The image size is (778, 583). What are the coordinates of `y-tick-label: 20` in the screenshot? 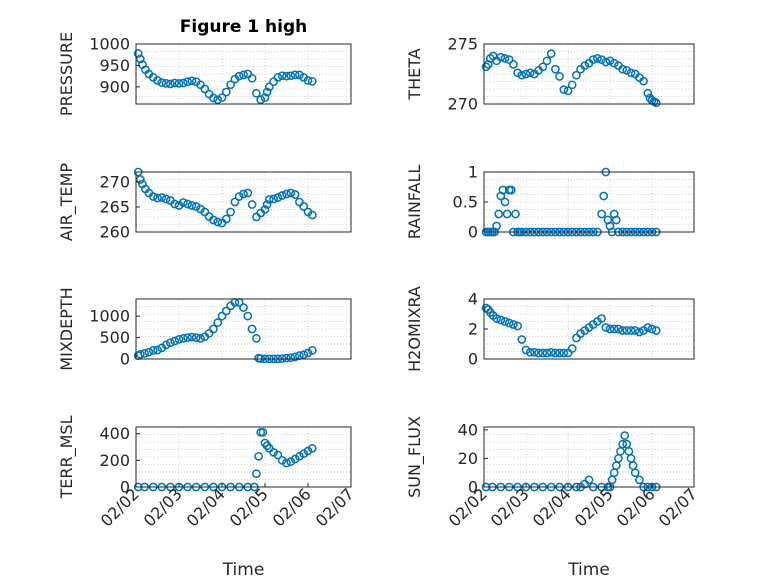 It's located at (468, 458).